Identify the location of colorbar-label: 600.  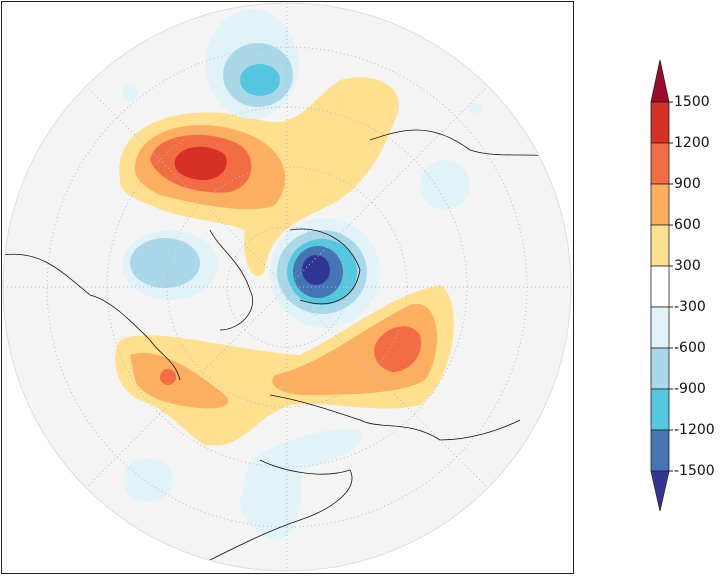
(687, 225).